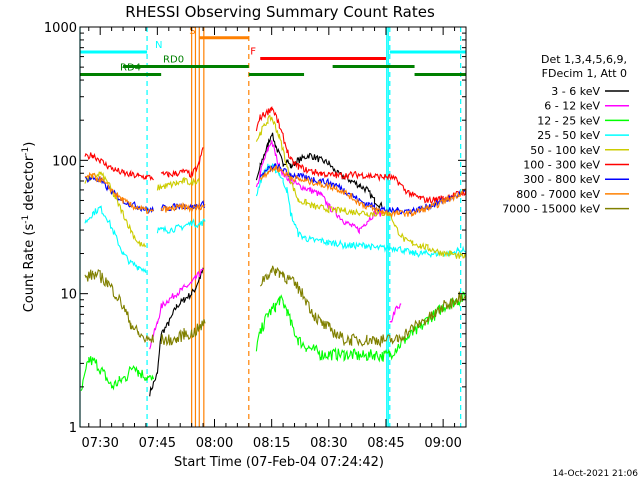  Describe the element at coordinates (271, 443) in the screenshot. I see `x-tick-label: 08:15` at that location.